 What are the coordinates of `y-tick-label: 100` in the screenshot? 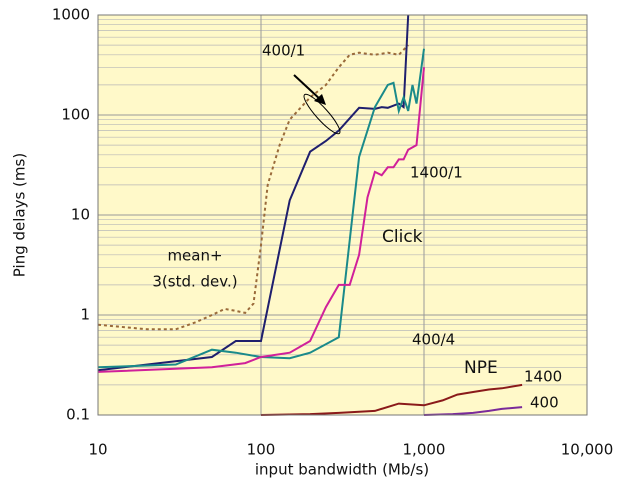 It's located at (75, 115).